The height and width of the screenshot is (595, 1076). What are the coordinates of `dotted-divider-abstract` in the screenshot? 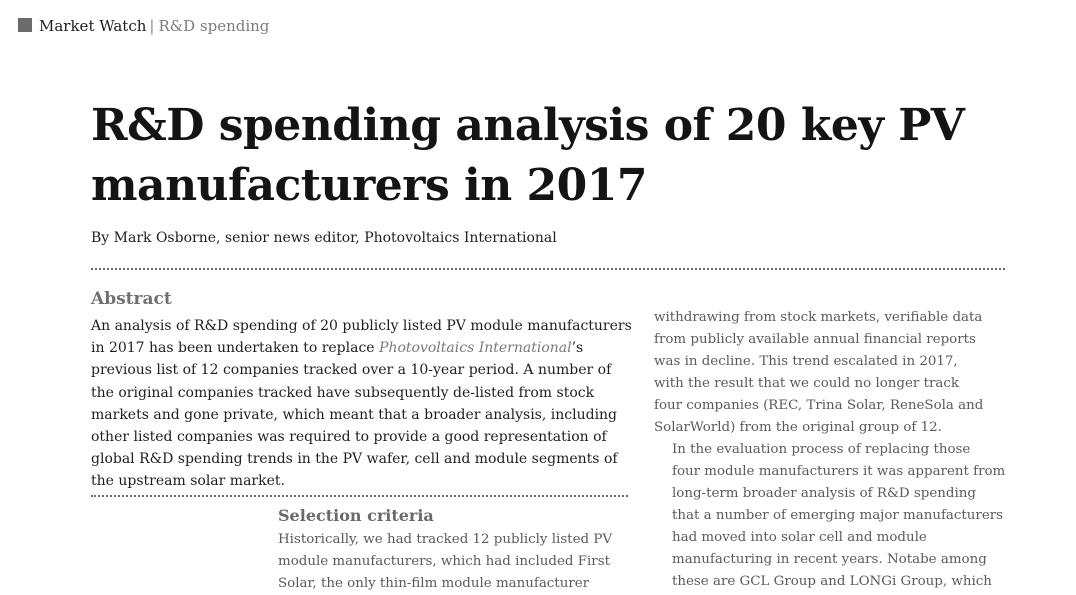 It's located at (359, 496).